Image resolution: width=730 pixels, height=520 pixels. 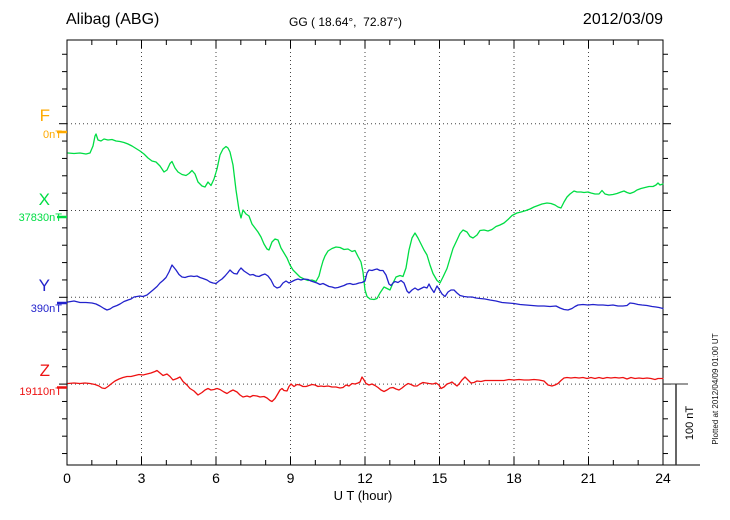 What do you see at coordinates (663, 478) in the screenshot?
I see `x-tick-label-24: 24` at bounding box center [663, 478].